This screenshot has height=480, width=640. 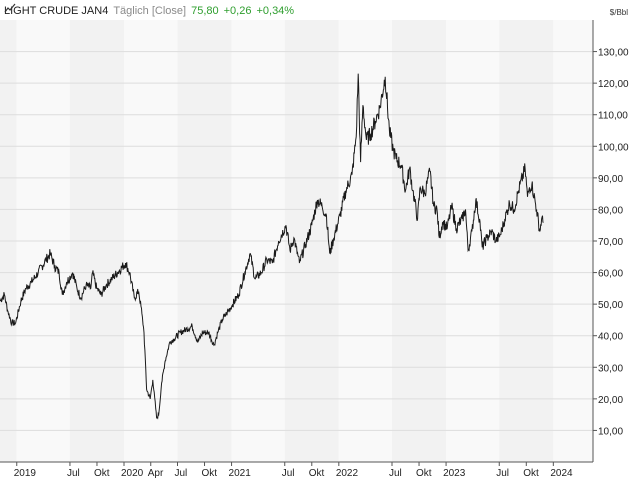 What do you see at coordinates (561, 473) in the screenshot?
I see `x-tick-label: 2024` at bounding box center [561, 473].